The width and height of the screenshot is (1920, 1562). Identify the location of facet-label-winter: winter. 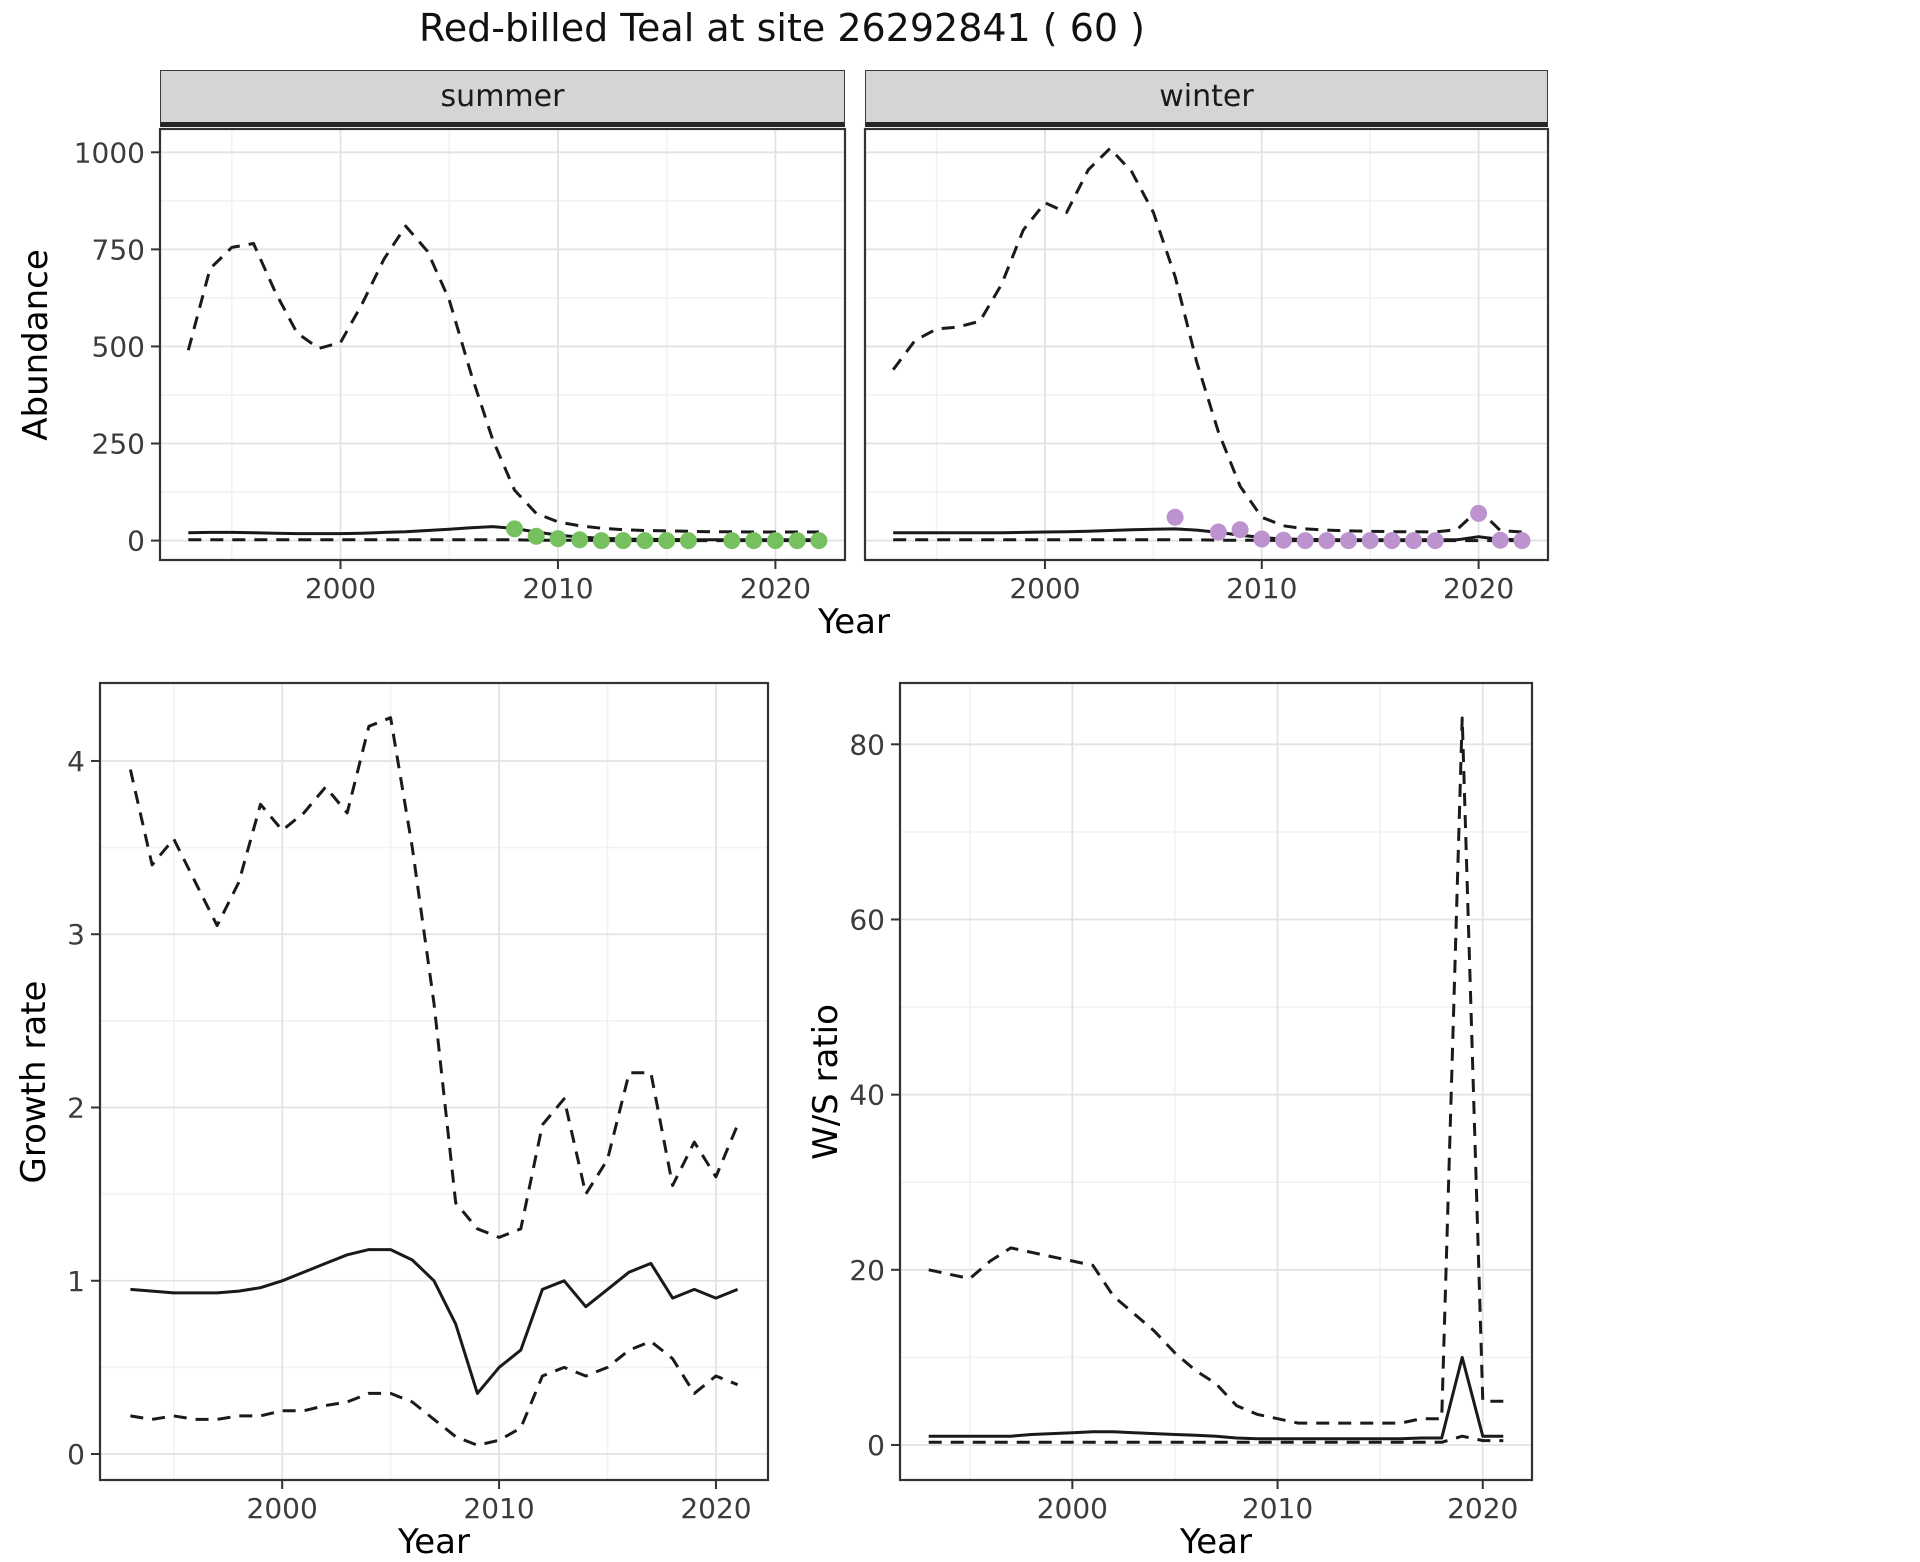
(1206, 96).